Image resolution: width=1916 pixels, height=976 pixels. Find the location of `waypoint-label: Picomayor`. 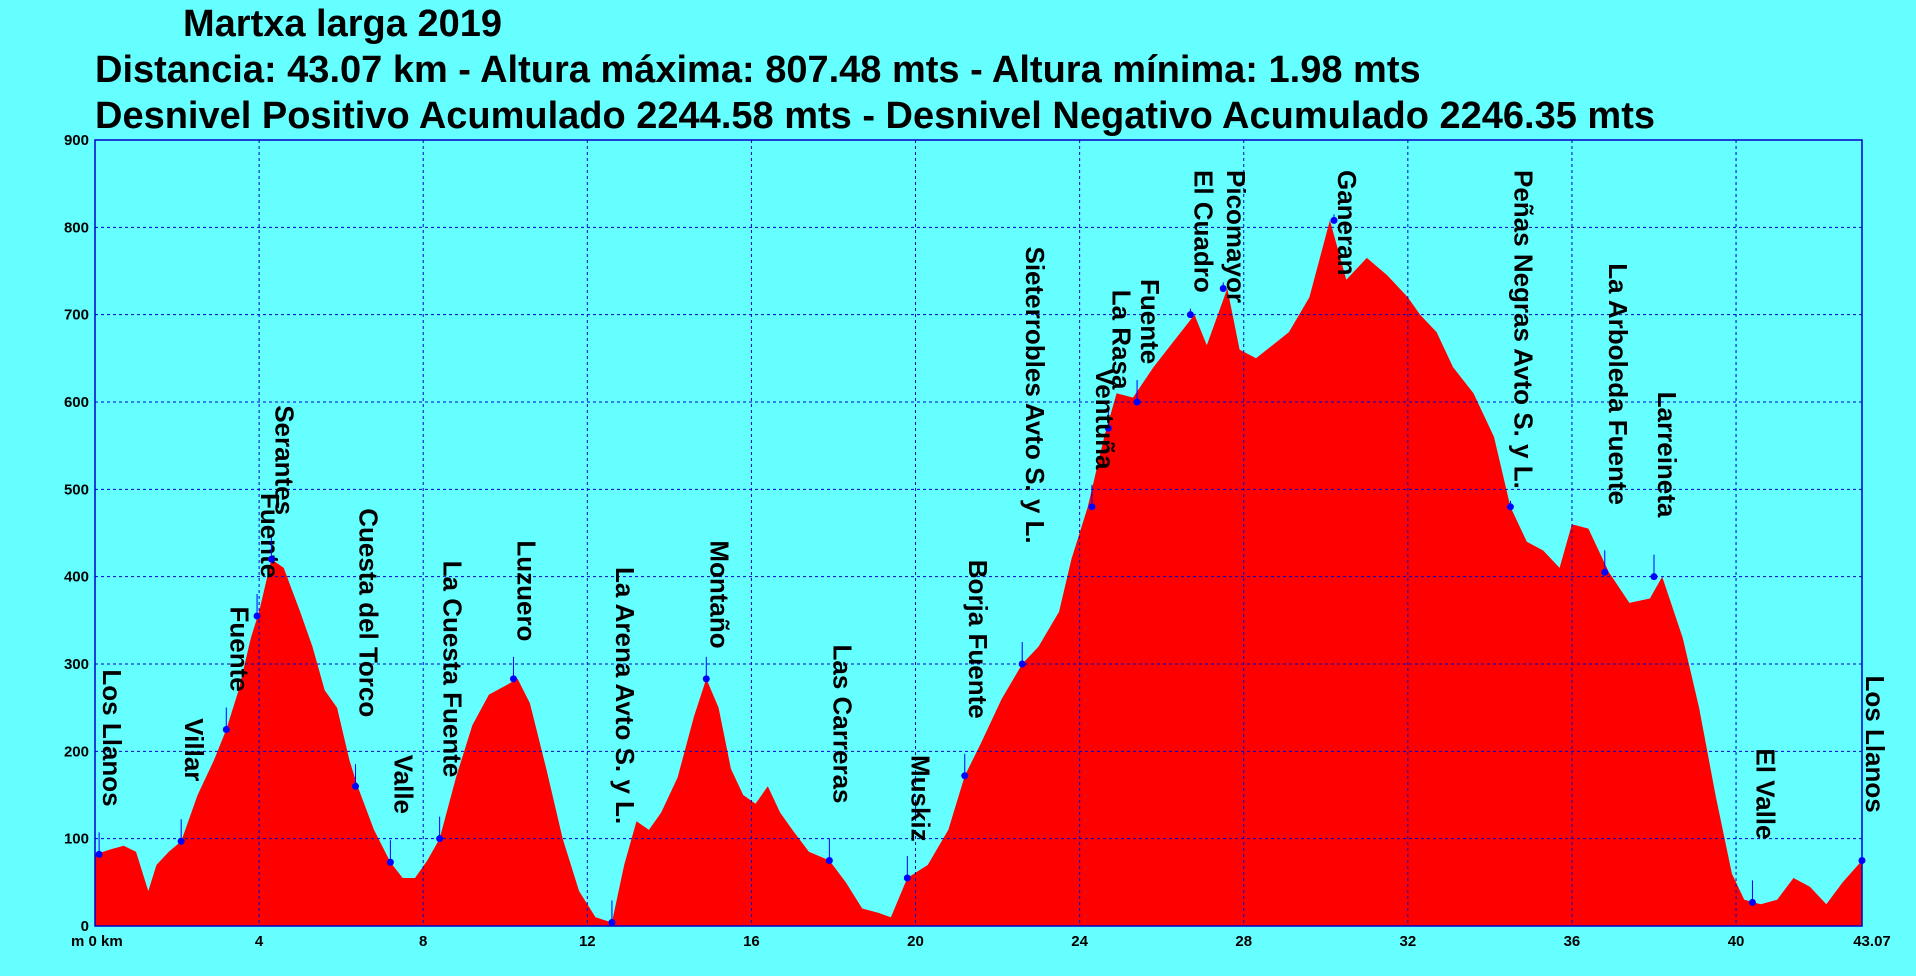

waypoint-label: Picomayor is located at coordinates (1236, 236).